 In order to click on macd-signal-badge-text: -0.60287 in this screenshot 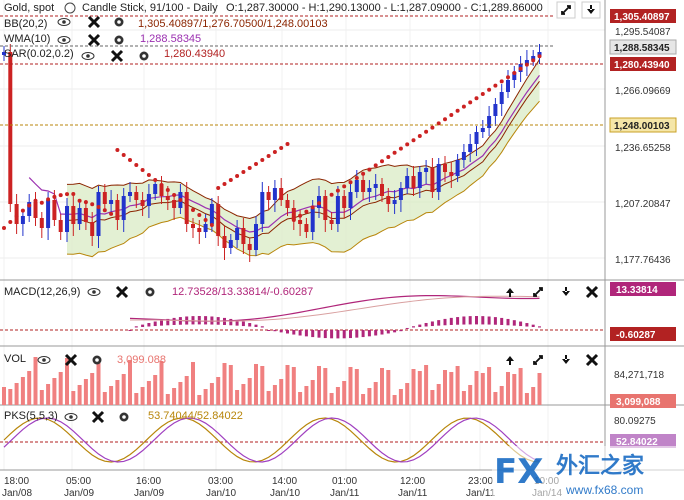, I will do `click(636, 335)`.